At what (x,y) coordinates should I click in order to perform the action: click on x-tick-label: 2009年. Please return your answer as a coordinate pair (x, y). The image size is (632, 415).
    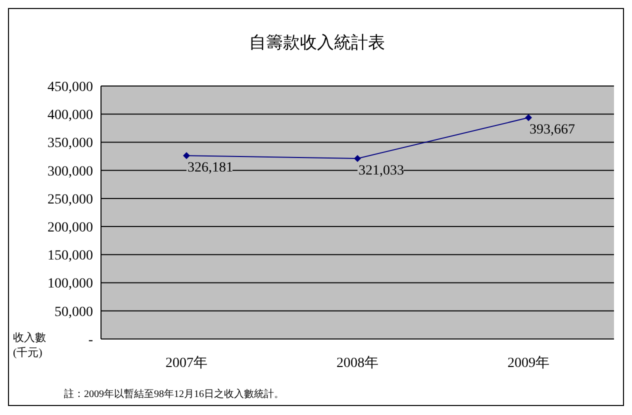
    Looking at the image, I should click on (529, 362).